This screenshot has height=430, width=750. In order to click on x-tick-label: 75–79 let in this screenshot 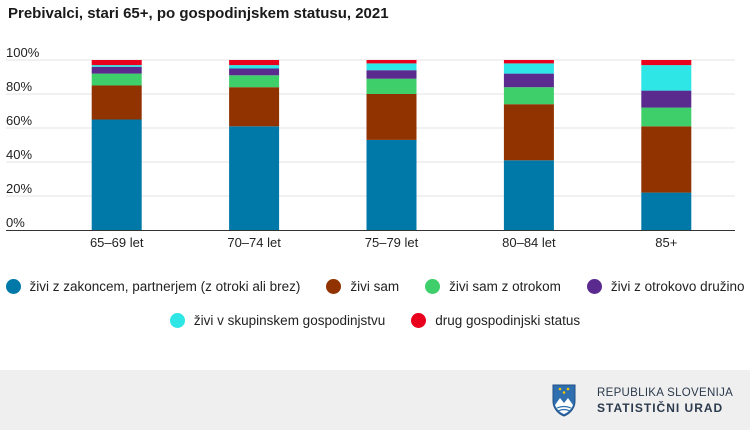, I will do `click(392, 242)`.